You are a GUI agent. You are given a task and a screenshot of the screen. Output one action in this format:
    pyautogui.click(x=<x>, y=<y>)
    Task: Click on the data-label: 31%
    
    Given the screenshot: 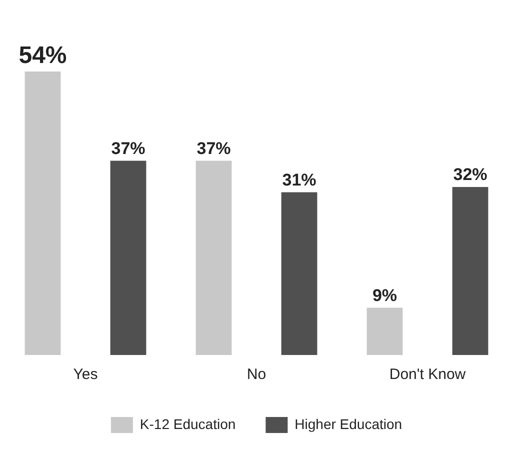 What is the action you would take?
    pyautogui.click(x=299, y=180)
    